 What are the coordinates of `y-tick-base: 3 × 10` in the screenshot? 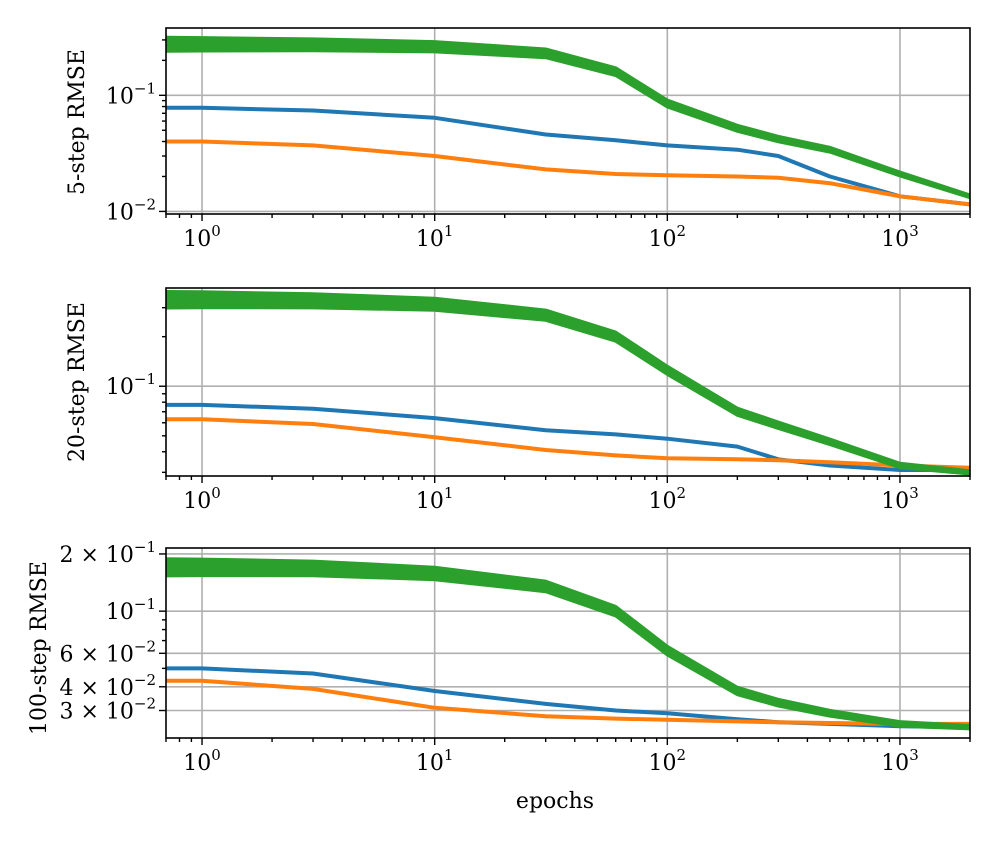 It's located at (96, 712).